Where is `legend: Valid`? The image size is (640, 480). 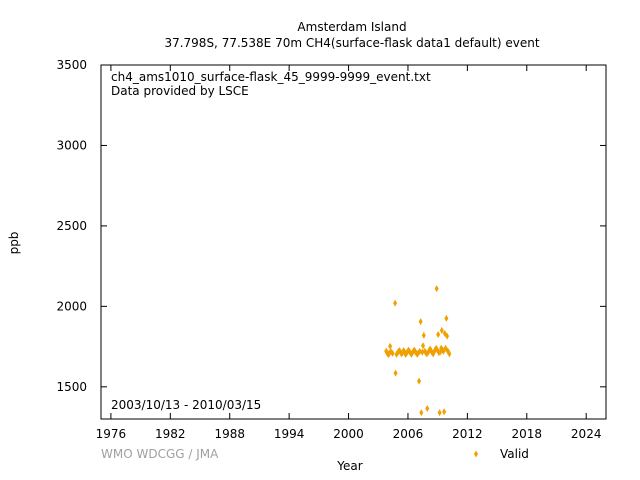
legend: Valid is located at coordinates (501, 454).